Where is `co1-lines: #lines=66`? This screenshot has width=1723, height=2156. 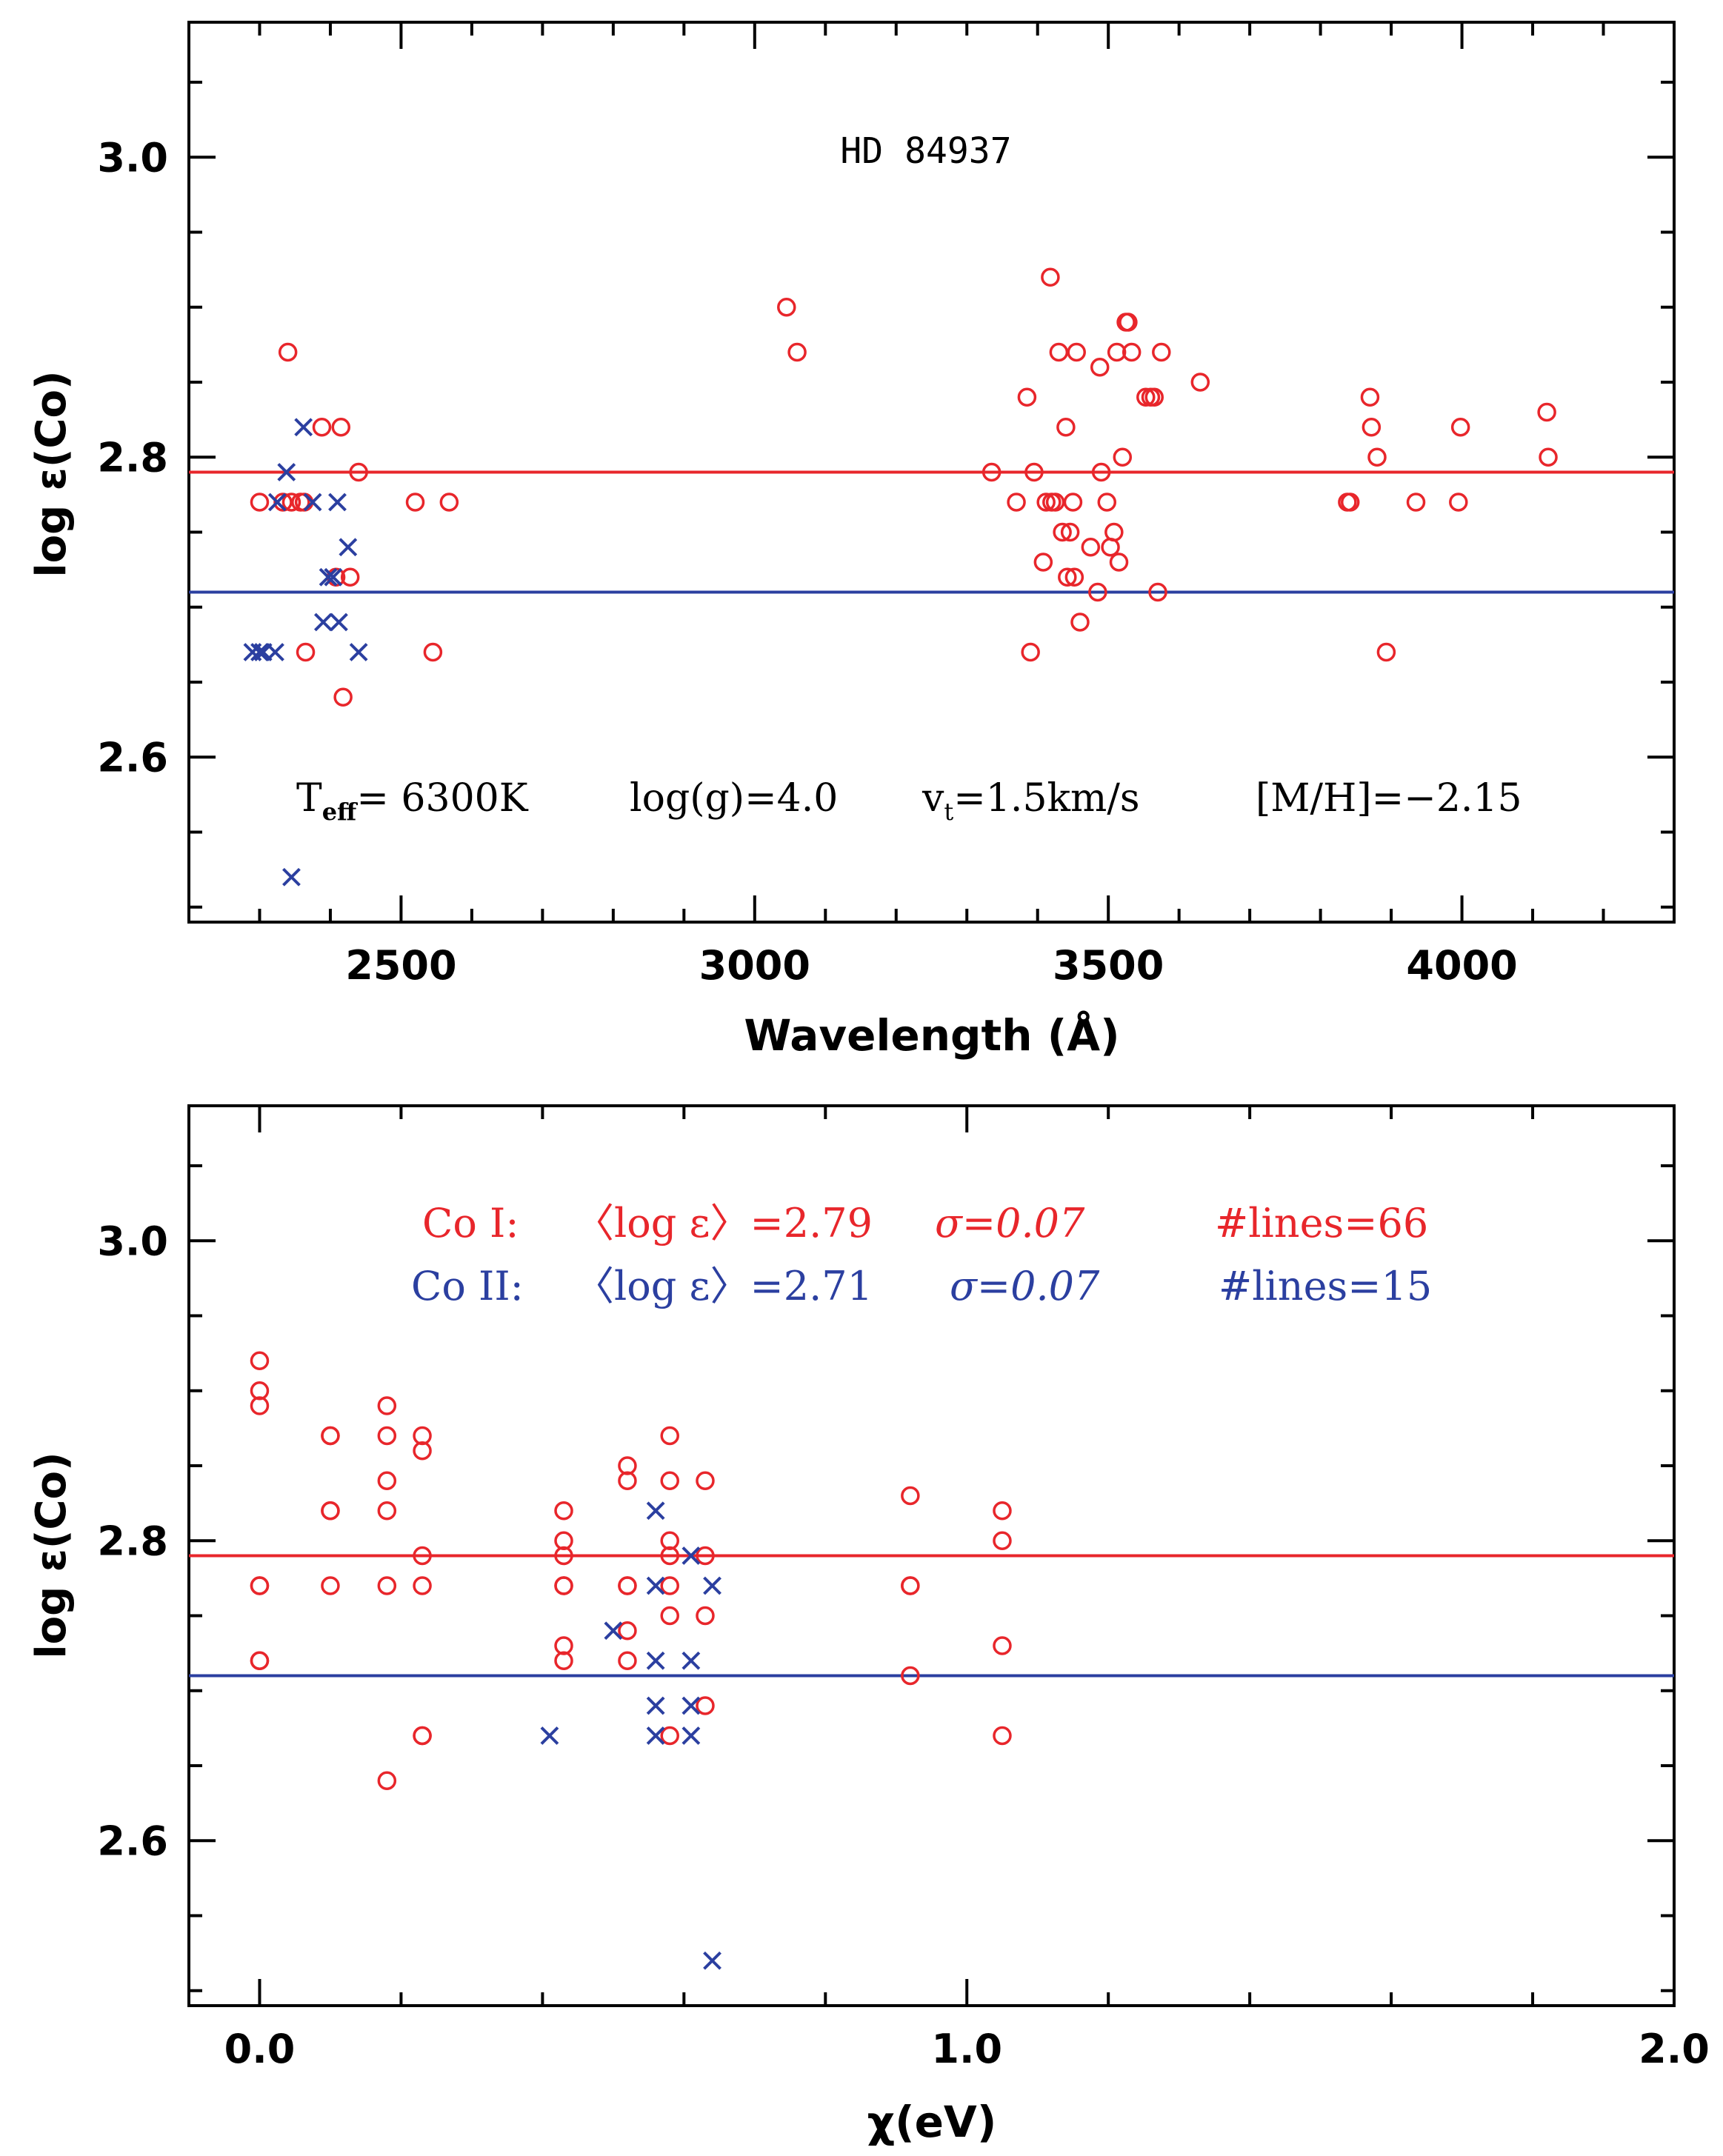 co1-lines: #lines=66 is located at coordinates (1321, 1223).